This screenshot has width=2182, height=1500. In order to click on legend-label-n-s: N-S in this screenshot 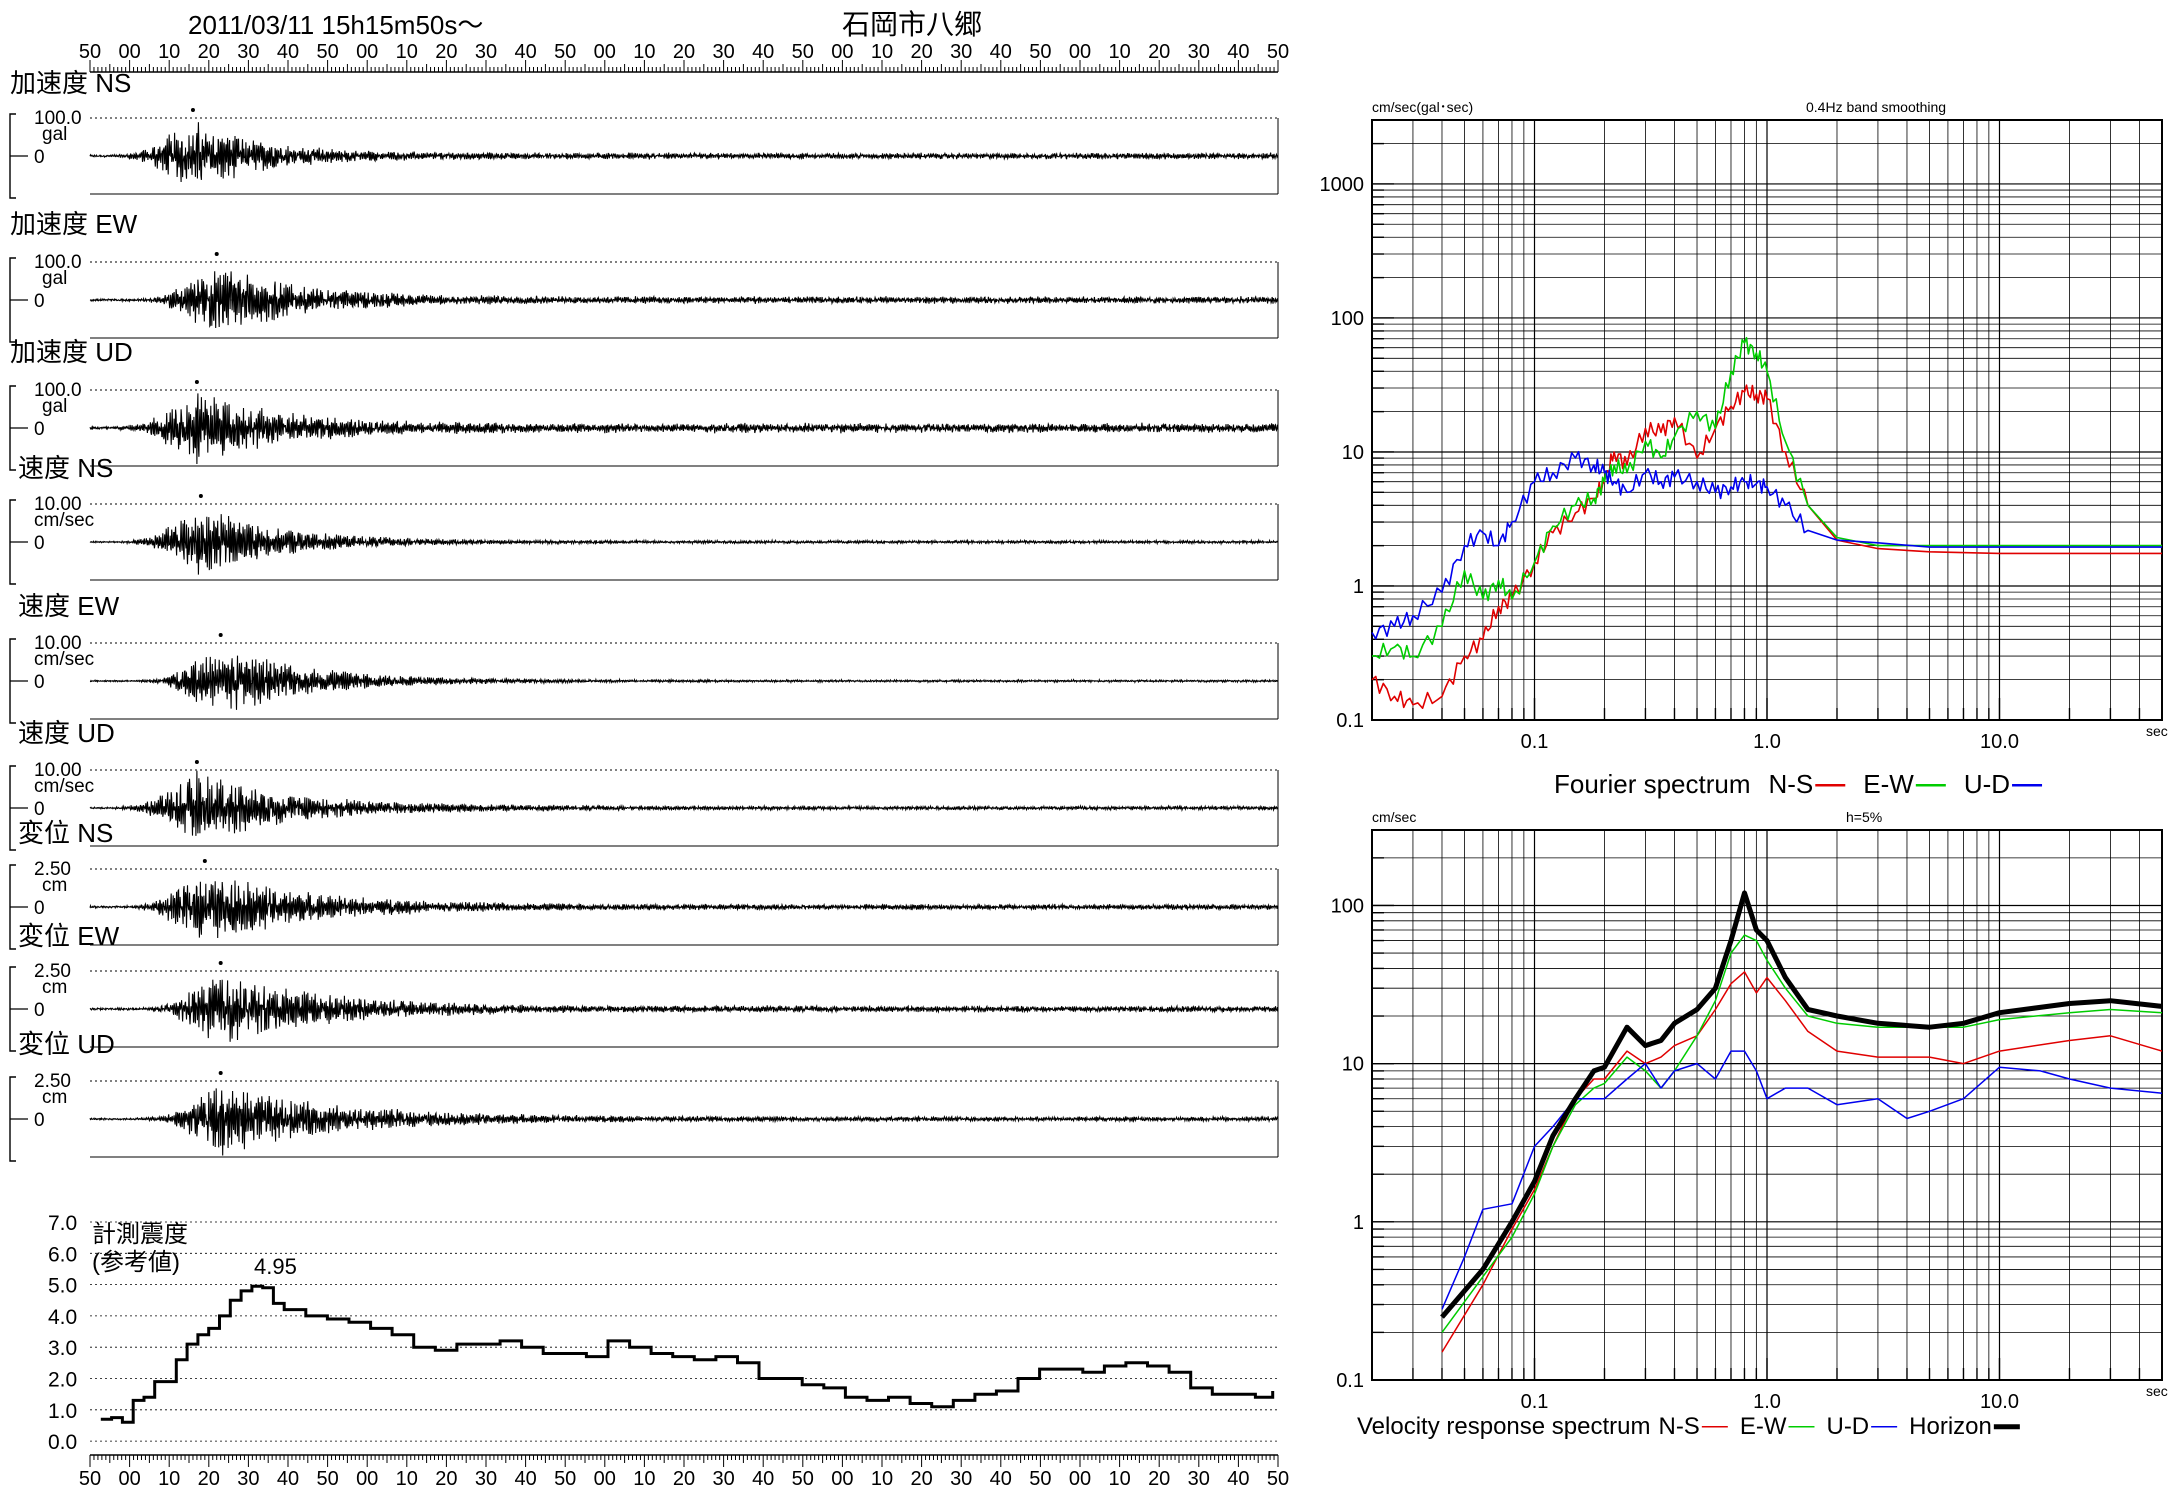, I will do `click(1678, 1426)`.